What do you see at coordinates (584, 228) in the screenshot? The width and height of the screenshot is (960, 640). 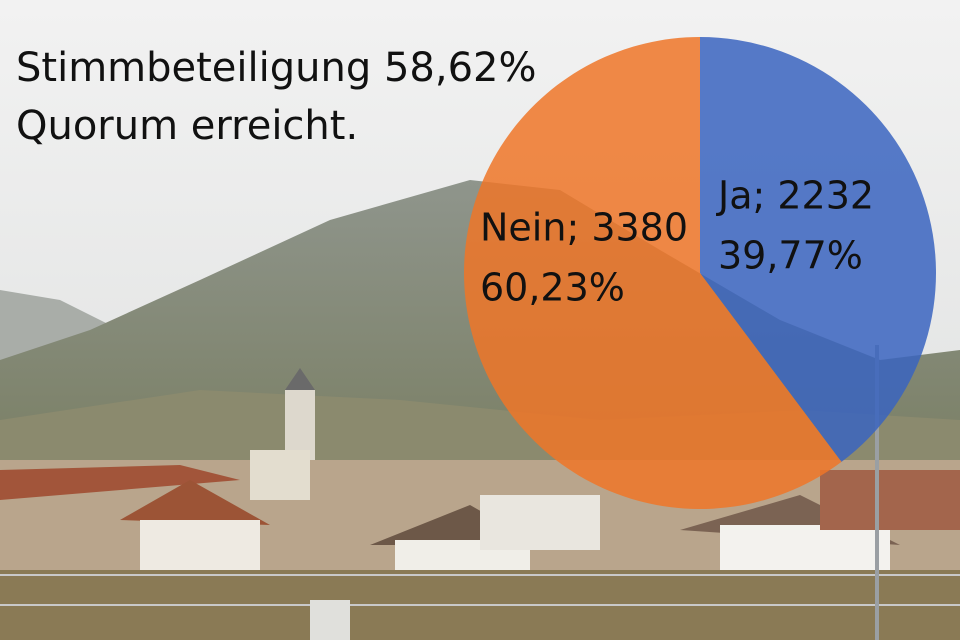 I see `slice-label: Nein; 3380` at bounding box center [584, 228].